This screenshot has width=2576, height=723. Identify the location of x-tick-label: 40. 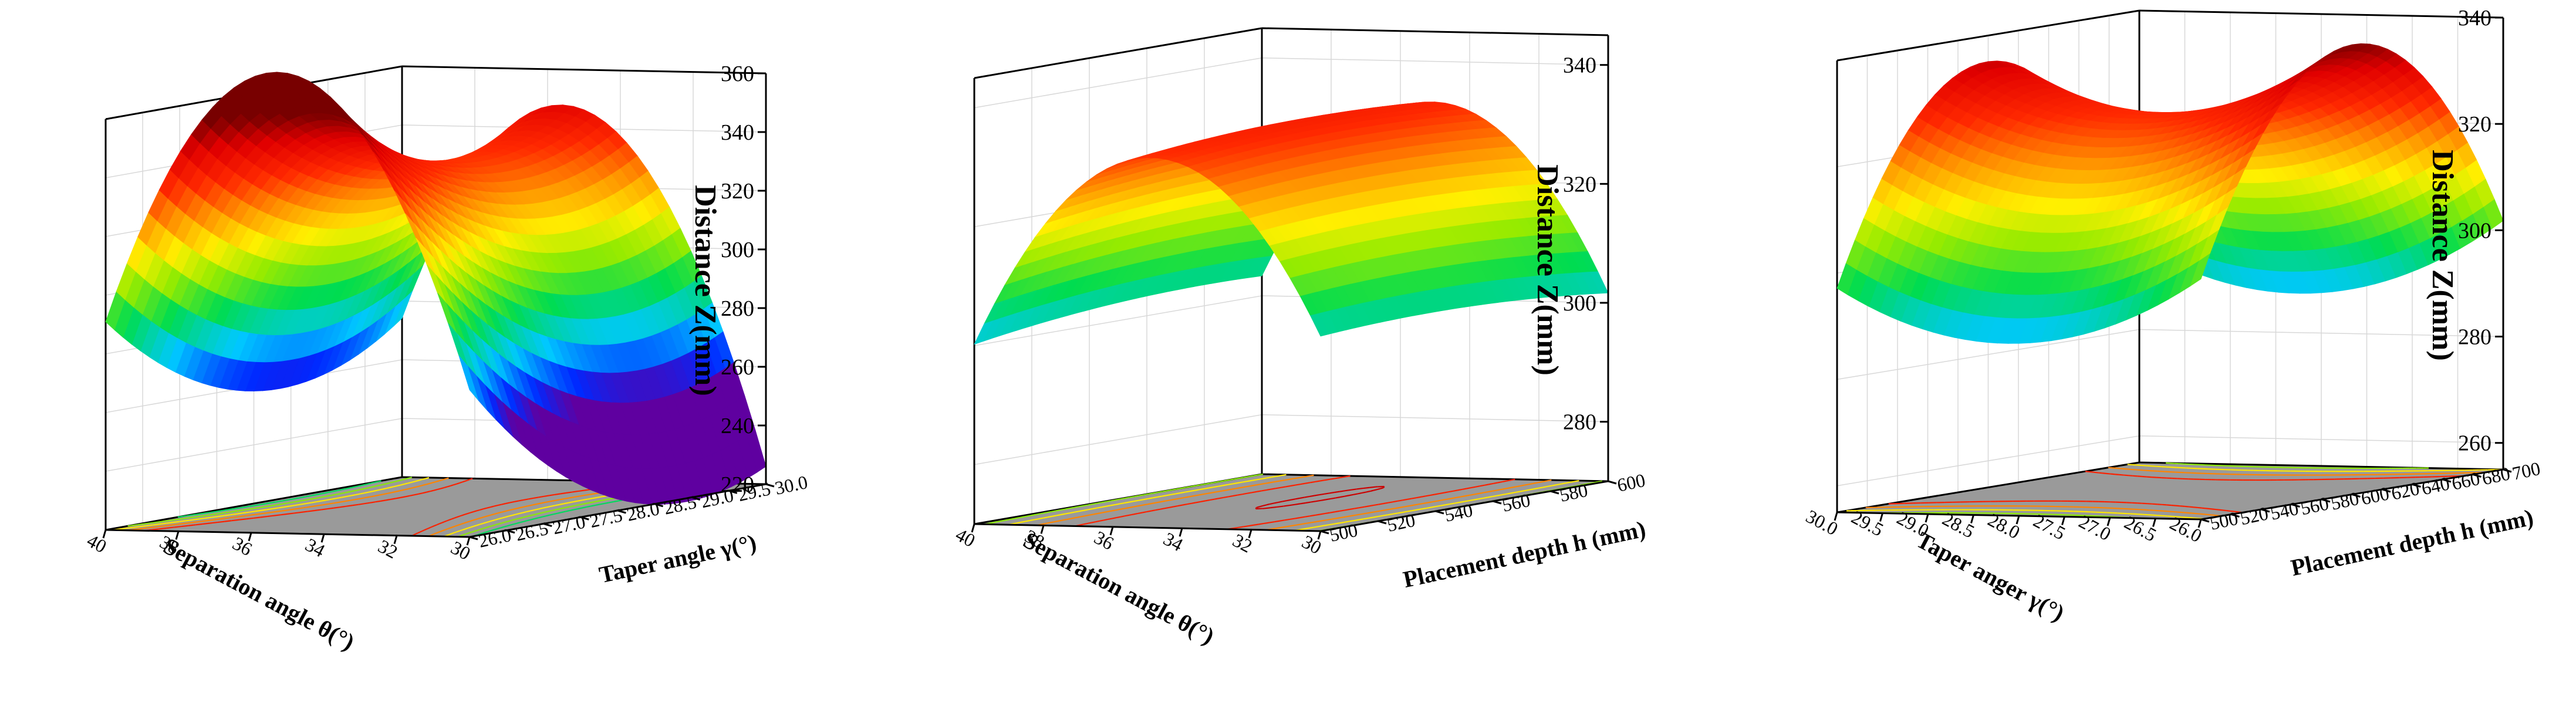
(965, 537).